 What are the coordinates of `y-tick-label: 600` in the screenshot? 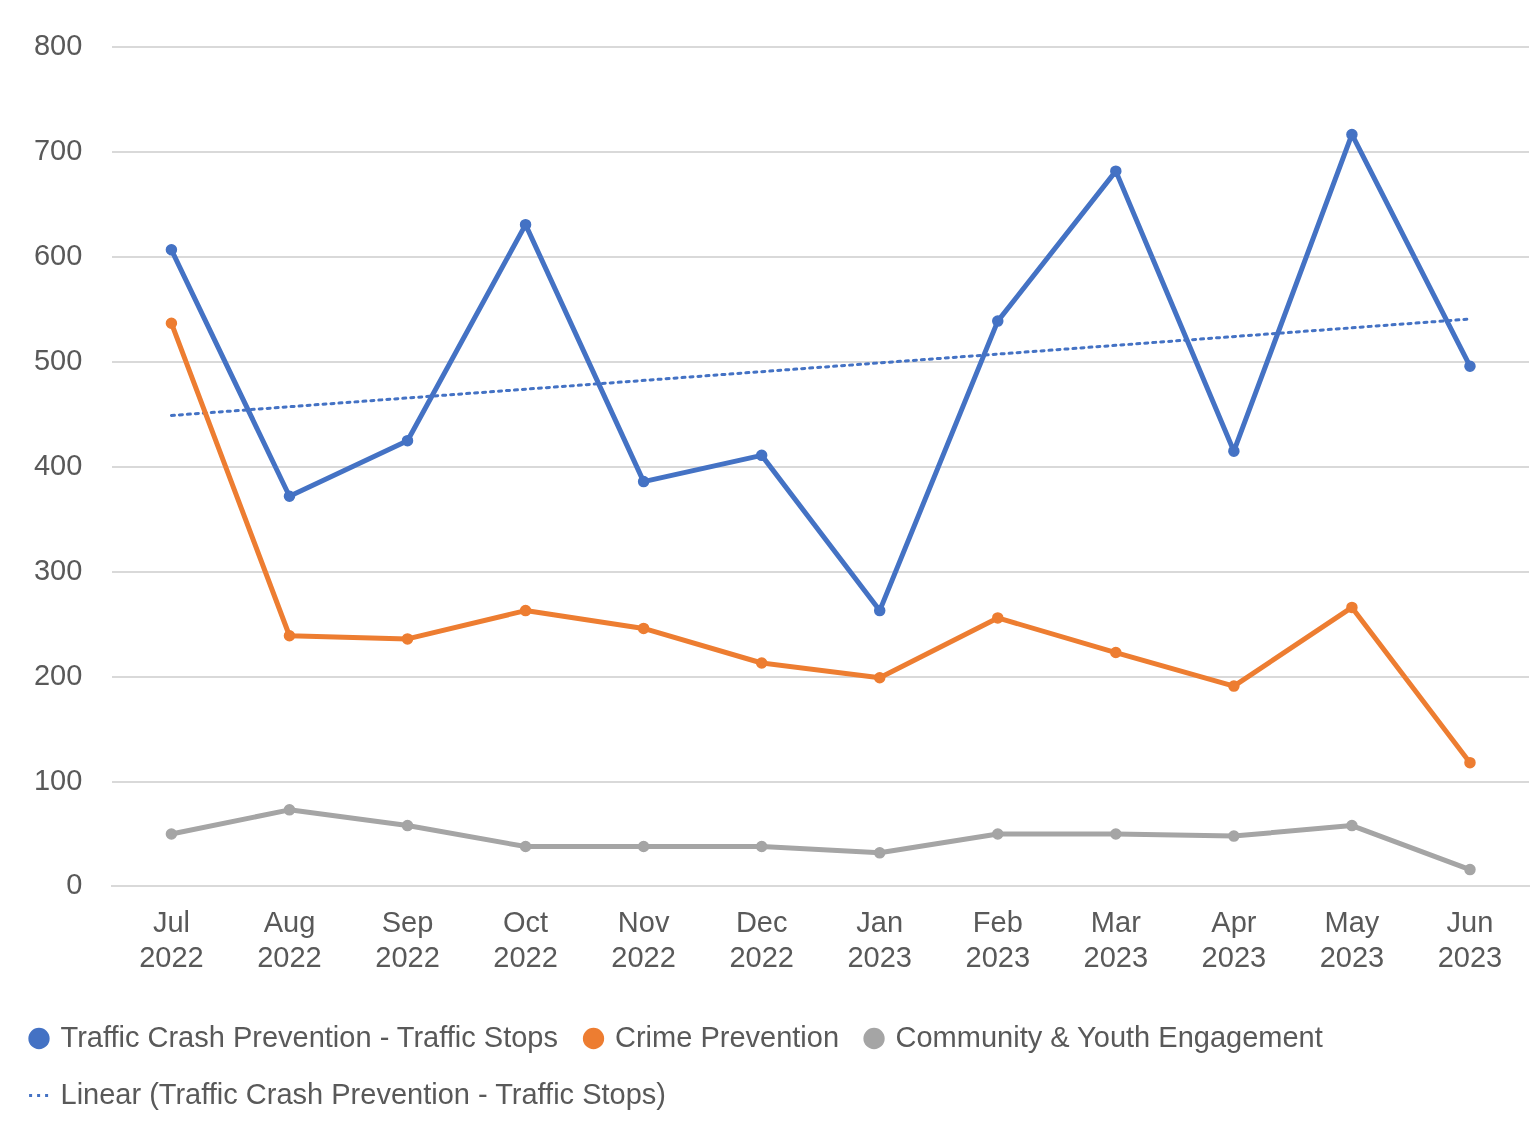 It's located at (58, 255).